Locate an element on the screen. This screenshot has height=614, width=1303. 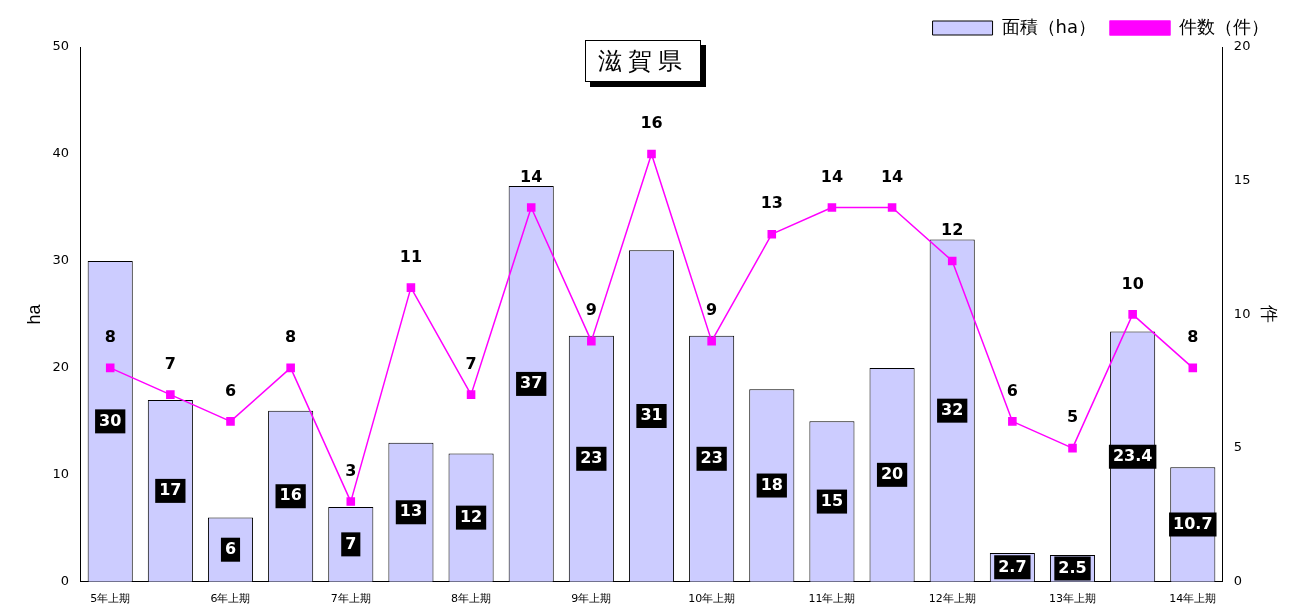
x-tick-label: 6年上期 is located at coordinates (230, 599).